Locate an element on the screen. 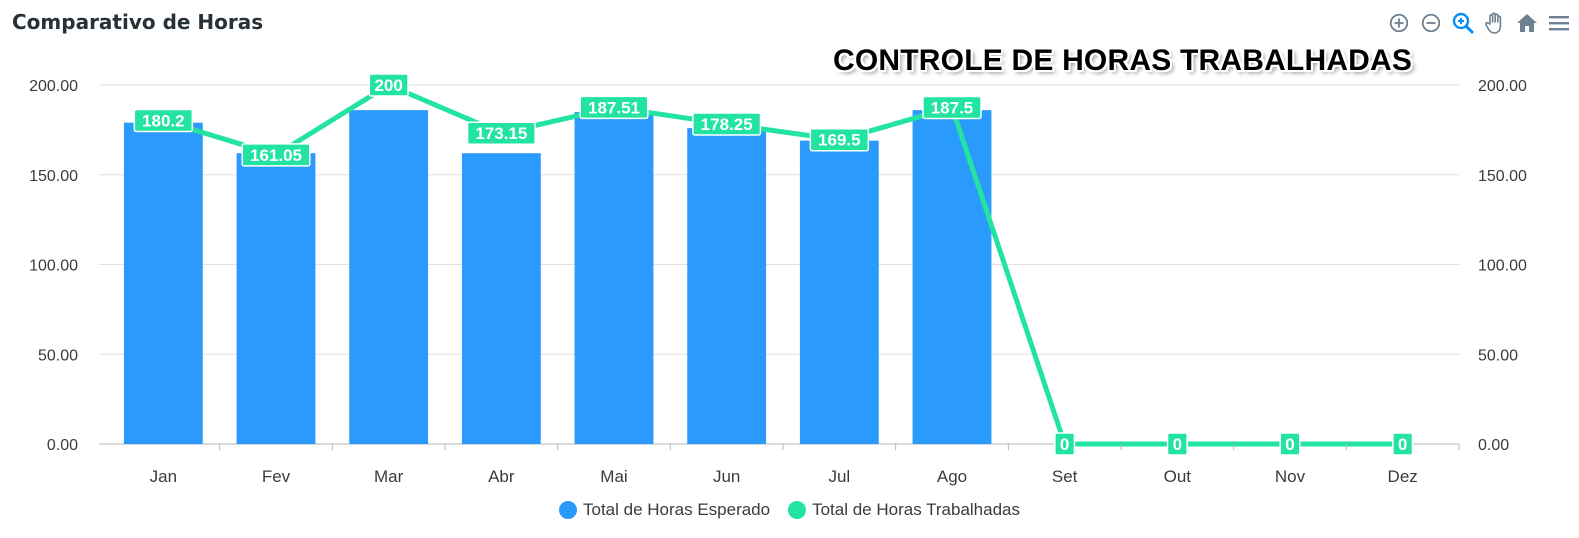 Image resolution: width=1579 pixels, height=538 pixels. x-tick-label: Ago is located at coordinates (952, 476).